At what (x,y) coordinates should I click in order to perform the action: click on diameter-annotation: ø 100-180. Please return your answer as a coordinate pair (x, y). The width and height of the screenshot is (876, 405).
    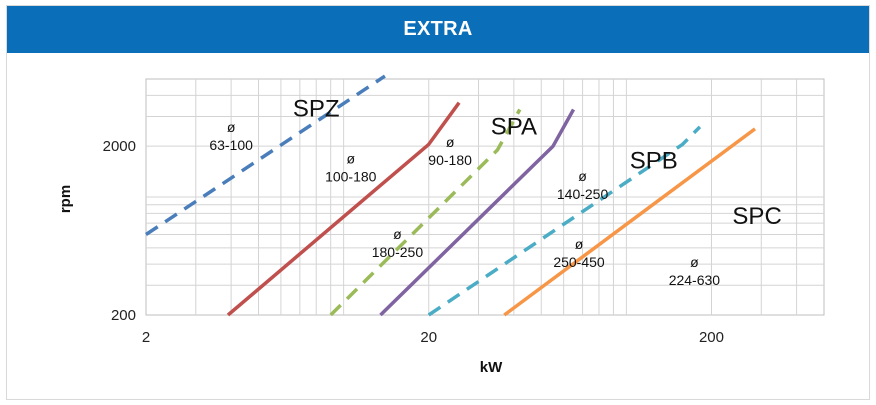
    Looking at the image, I should click on (351, 167).